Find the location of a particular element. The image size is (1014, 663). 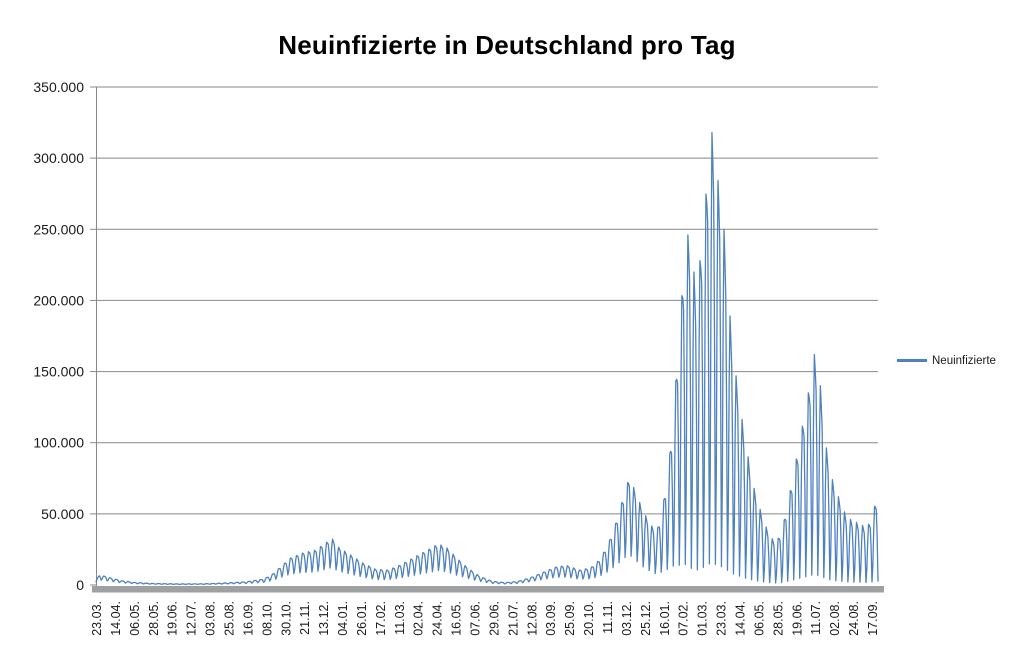

y-tick-label: 0 is located at coordinates (80, 585).